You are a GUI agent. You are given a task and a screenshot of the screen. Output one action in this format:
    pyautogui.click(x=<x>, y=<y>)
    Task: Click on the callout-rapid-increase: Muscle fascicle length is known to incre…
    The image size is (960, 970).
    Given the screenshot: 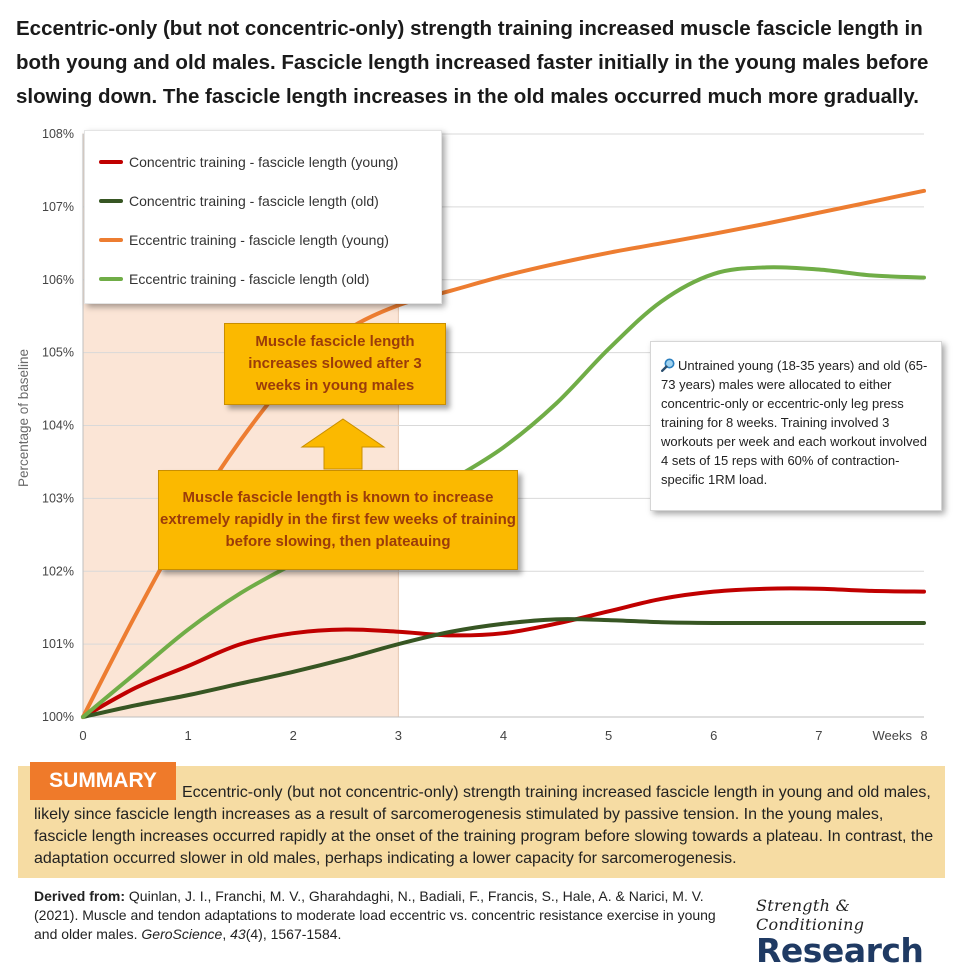 What is the action you would take?
    pyautogui.click(x=338, y=520)
    